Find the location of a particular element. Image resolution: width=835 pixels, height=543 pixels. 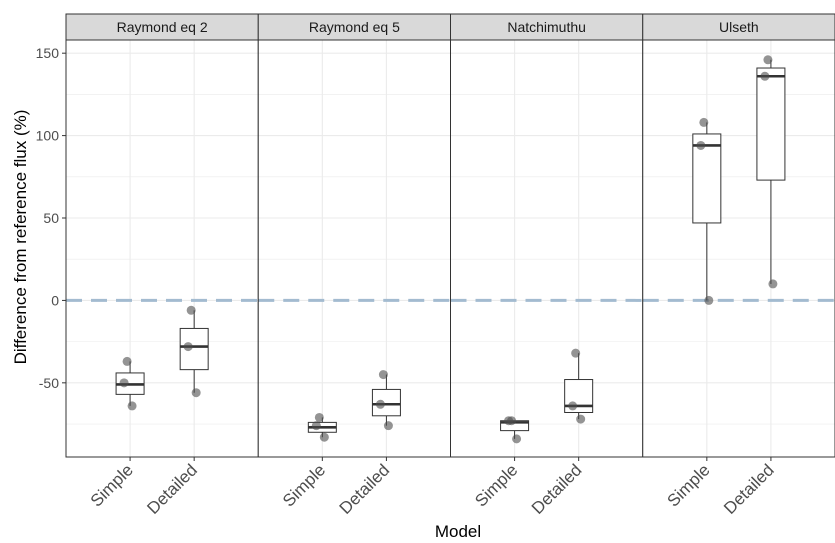

y-tick-label: -50 is located at coordinates (49, 383).